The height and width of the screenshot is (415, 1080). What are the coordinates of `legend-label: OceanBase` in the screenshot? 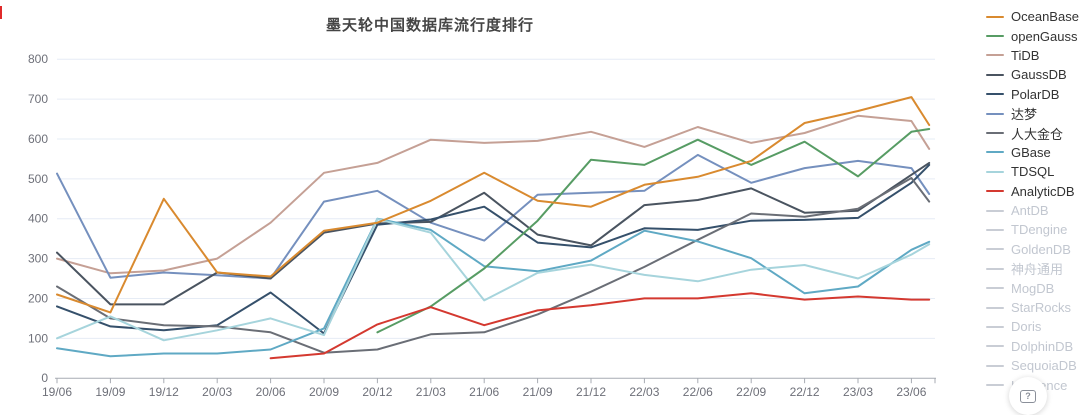 It's located at (1045, 17).